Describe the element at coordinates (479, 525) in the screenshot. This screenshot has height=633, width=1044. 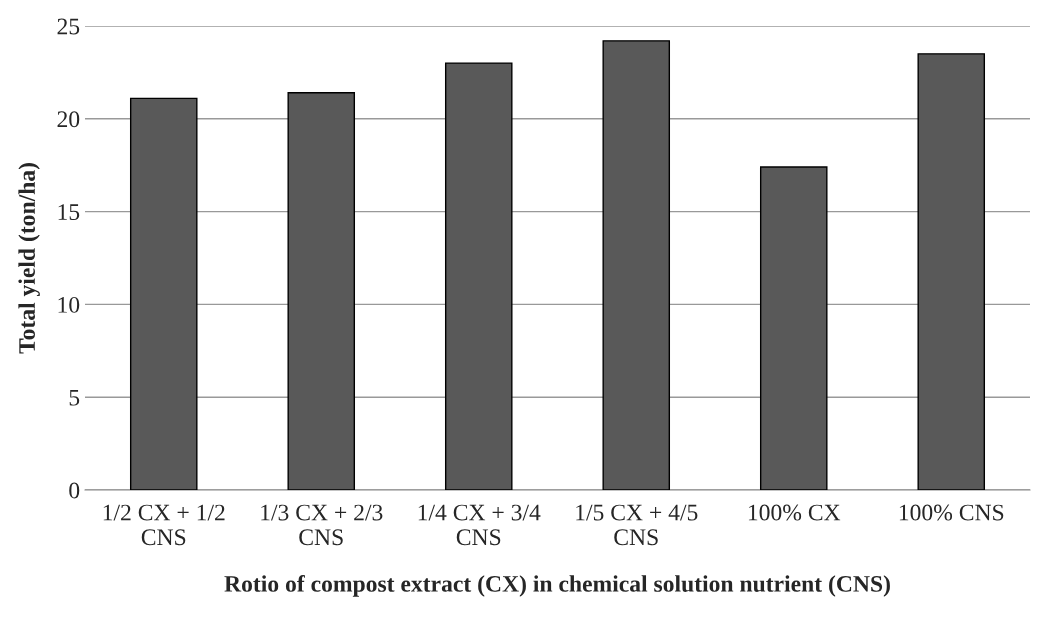
I see `x-tick-label: 1/4 CX + 3/4 CNS` at that location.